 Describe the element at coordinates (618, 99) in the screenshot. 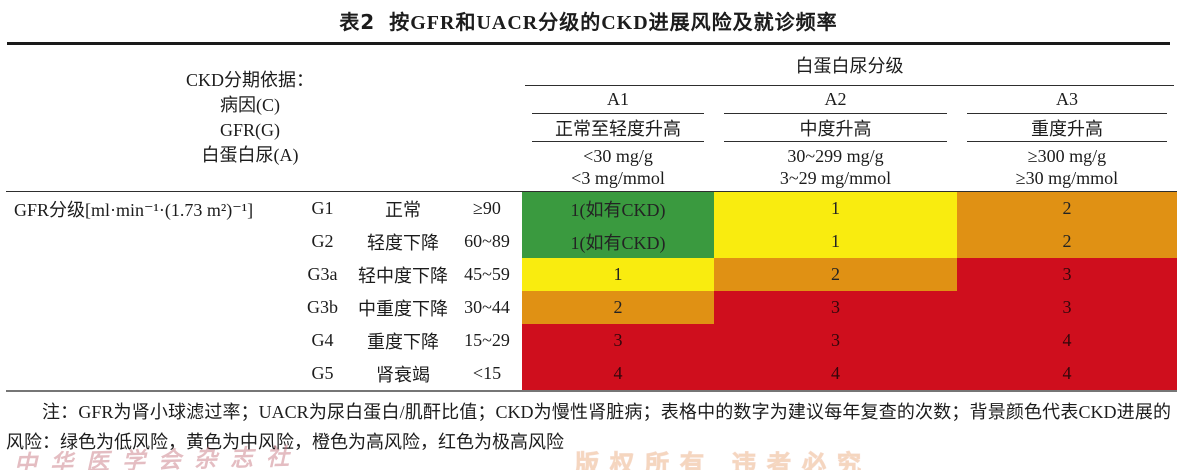

I see `column-code-a1: A1` at that location.